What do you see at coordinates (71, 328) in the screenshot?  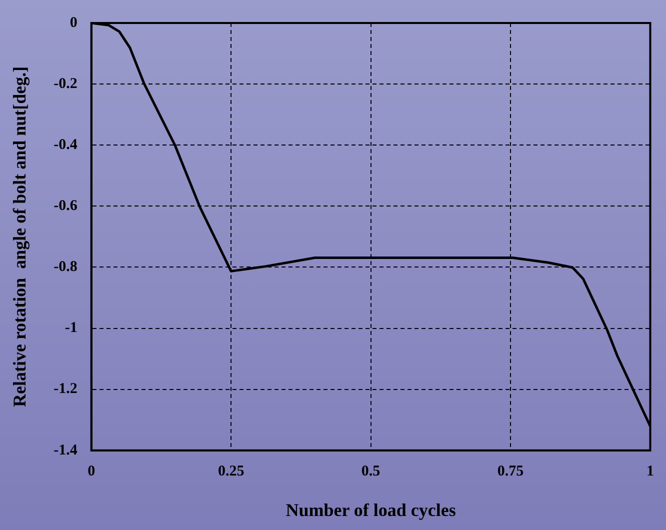 I see `y-tick-label: -1` at bounding box center [71, 328].